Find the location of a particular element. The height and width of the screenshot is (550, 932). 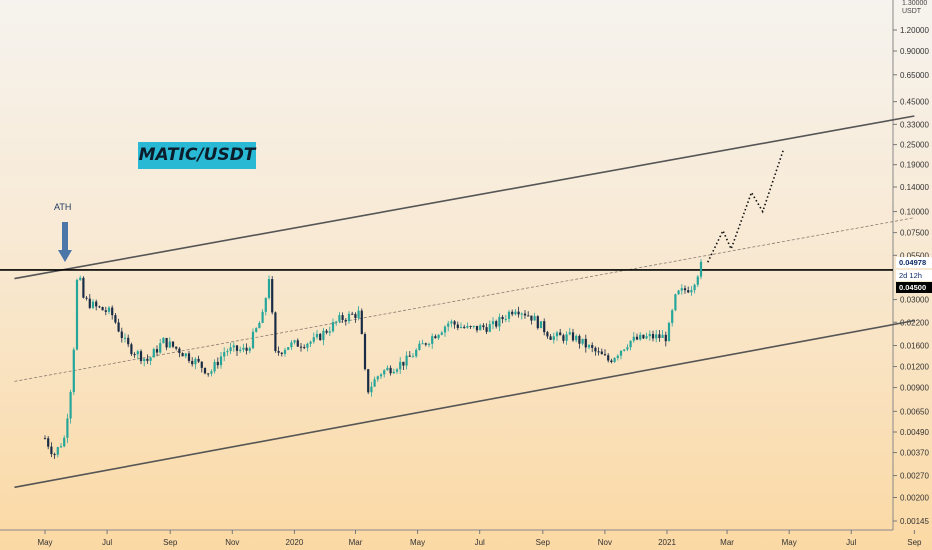

price-tick-label: 0.07500 is located at coordinates (914, 233).